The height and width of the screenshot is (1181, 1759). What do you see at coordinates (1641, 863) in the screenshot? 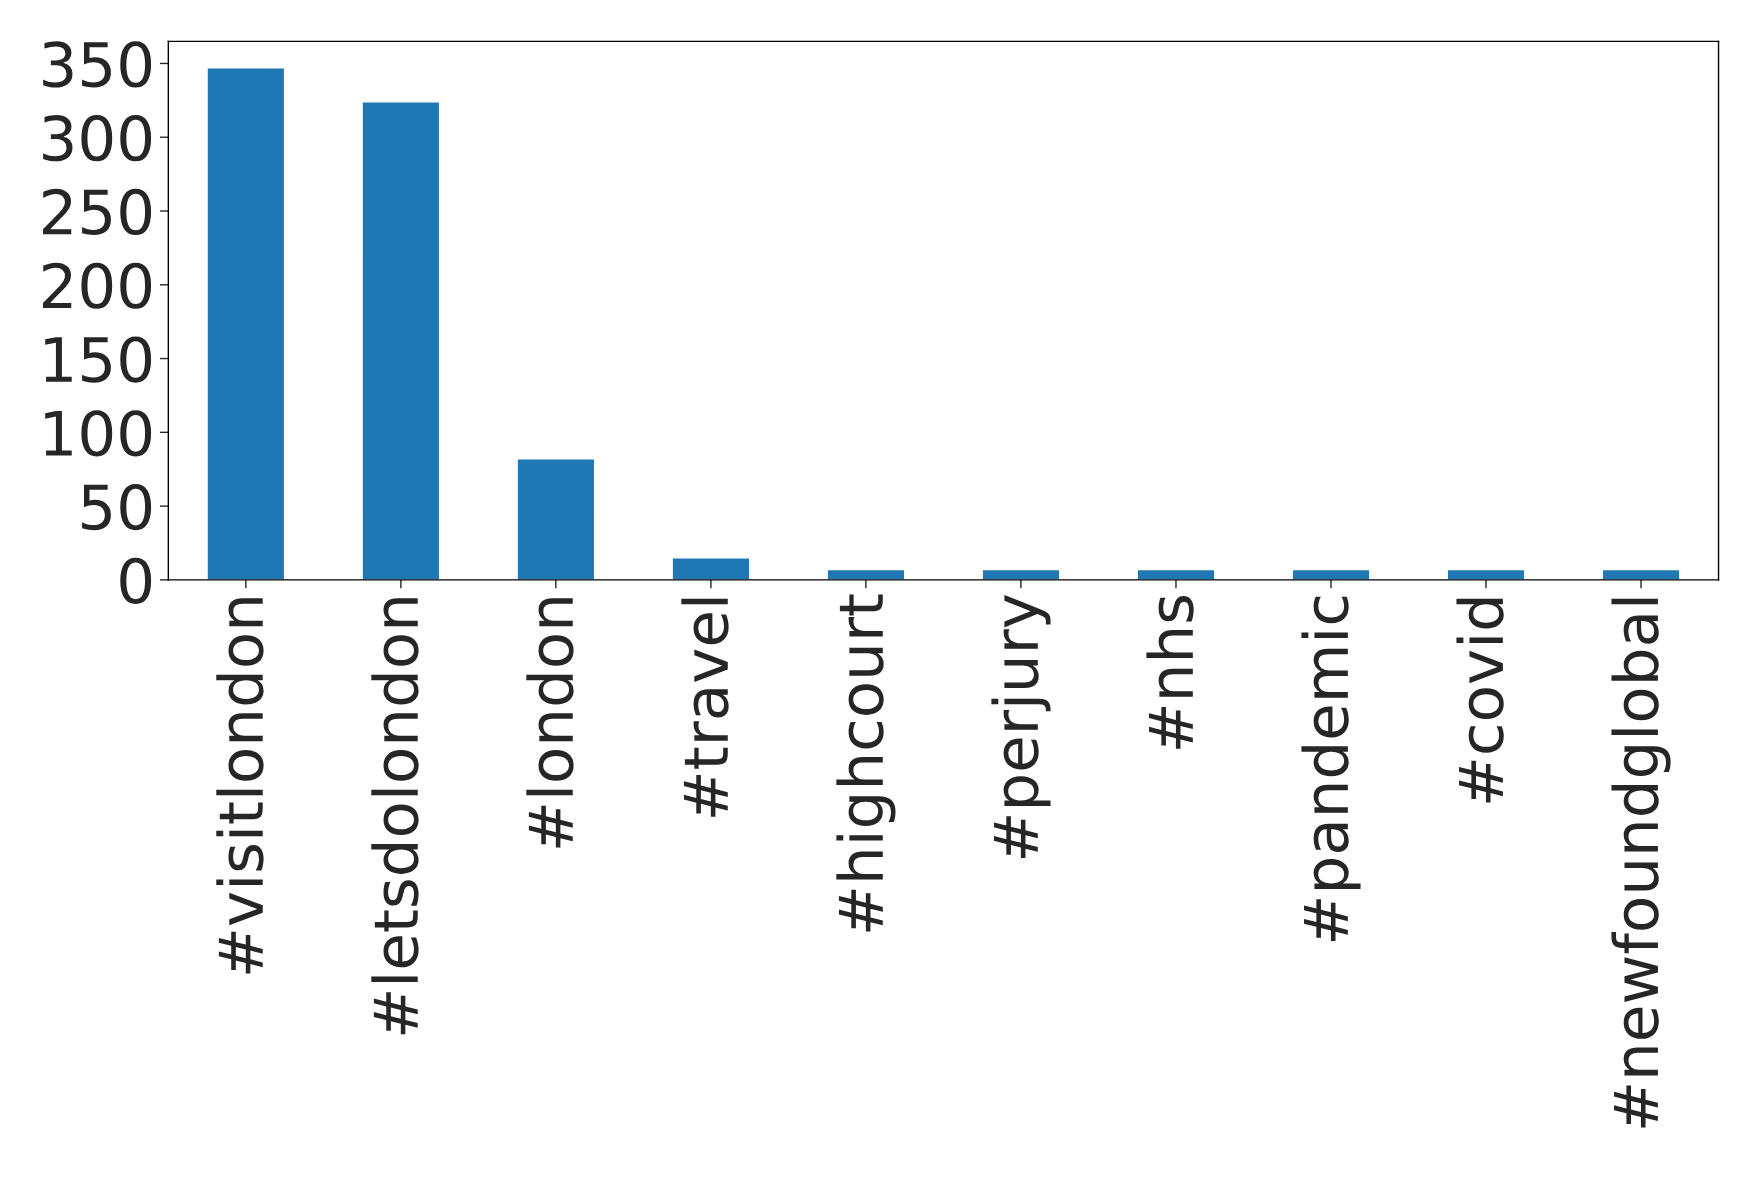
I see `x-tick-label: #newfoundglobal` at bounding box center [1641, 863].